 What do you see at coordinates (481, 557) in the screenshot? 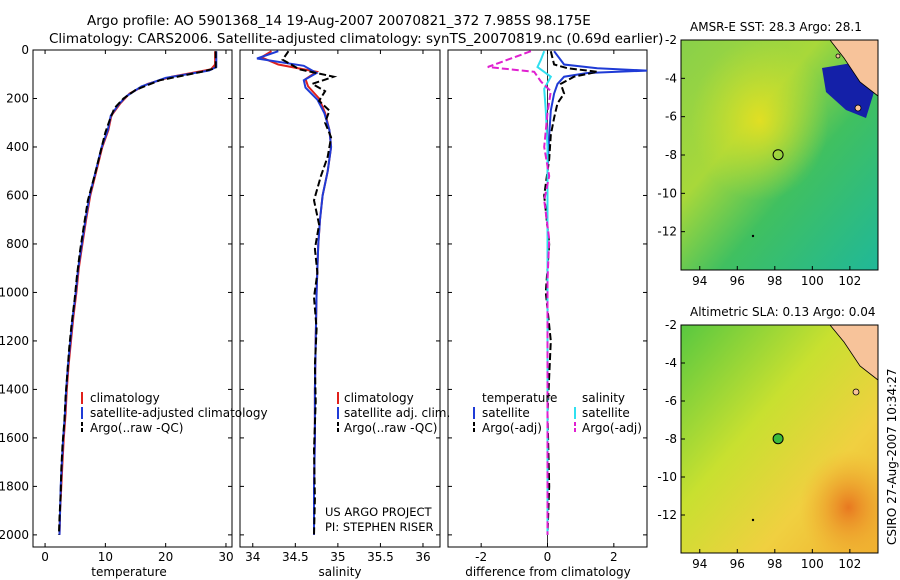
I see `x-tick-label: -2` at bounding box center [481, 557].